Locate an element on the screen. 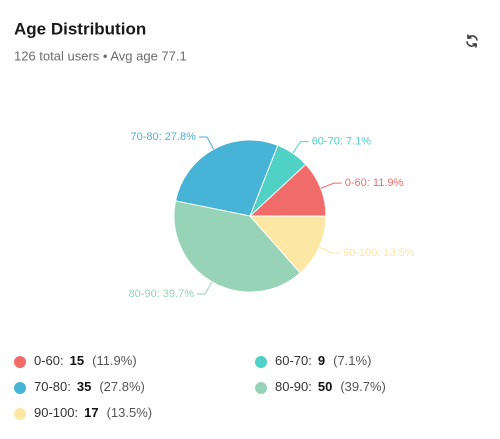 The height and width of the screenshot is (439, 500). legend-item: 80-90: 50 (39.7%) is located at coordinates (320, 386).